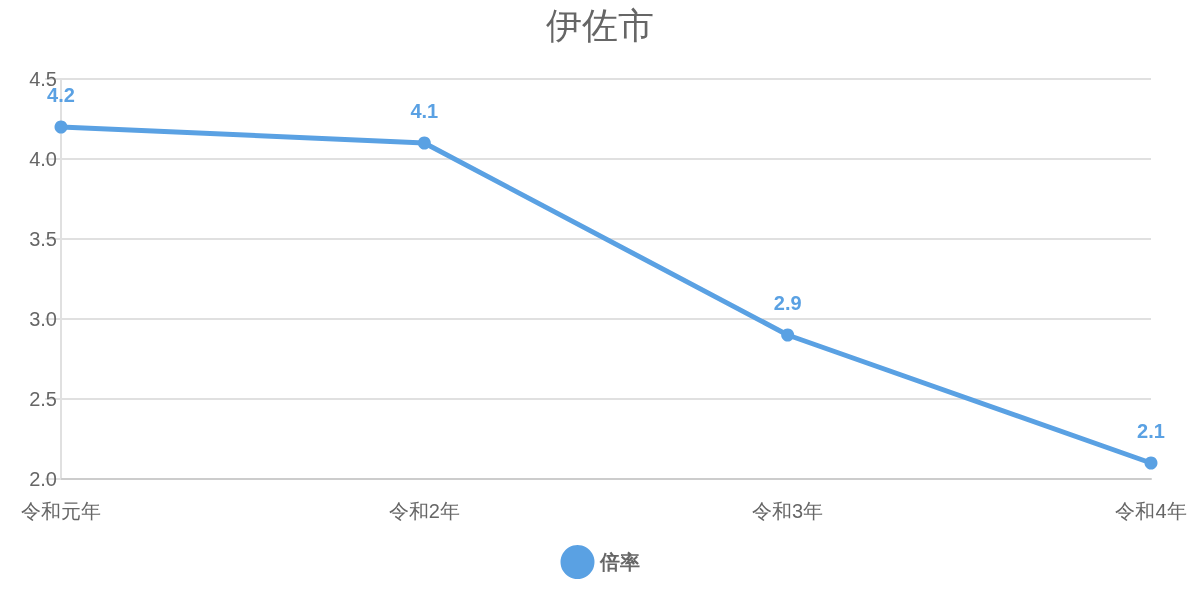 This screenshot has width=1200, height=600. Describe the element at coordinates (788, 511) in the screenshot. I see `x-tick-label: 令和3年` at that location.